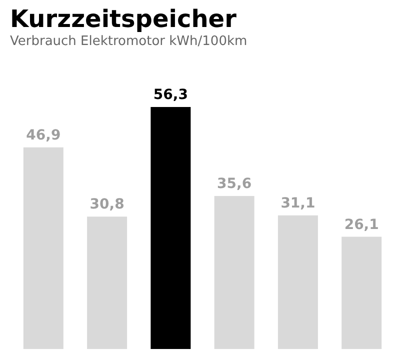 This screenshot has height=361, width=400. I want to click on data-label: 30,8, so click(107, 204).